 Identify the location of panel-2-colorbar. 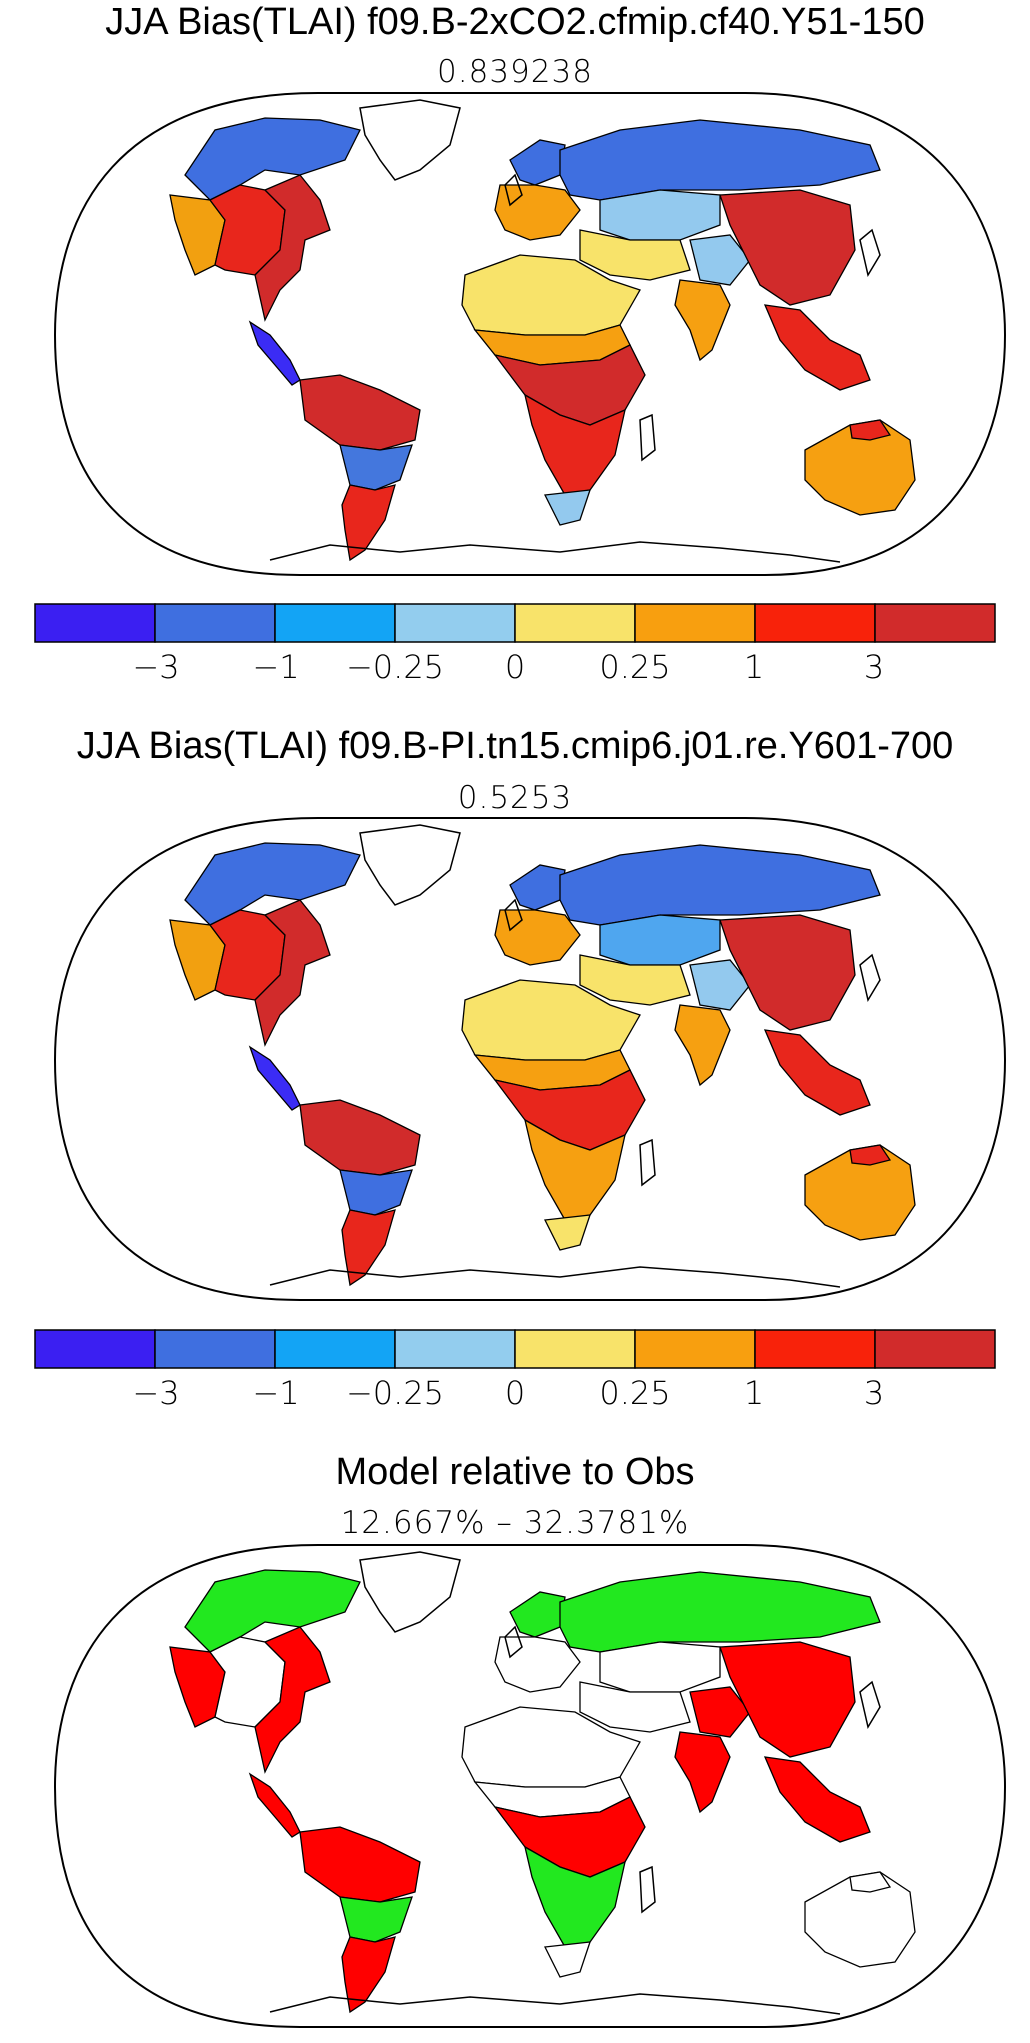
(515, 1349).